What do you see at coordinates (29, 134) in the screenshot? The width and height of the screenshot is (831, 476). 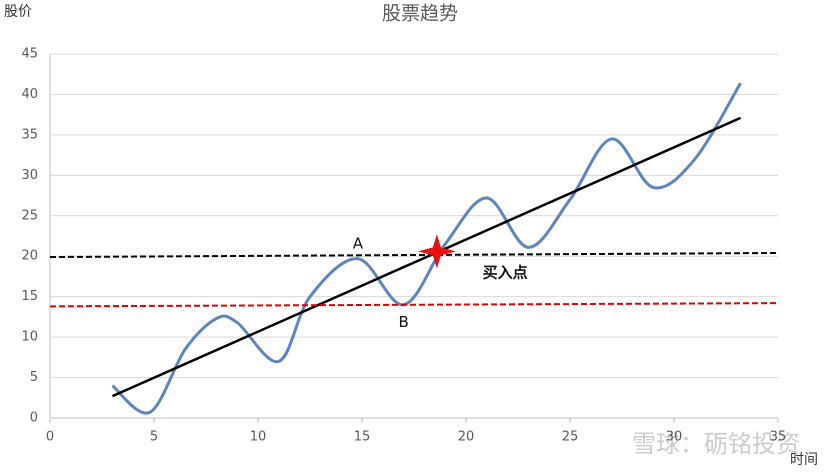 I see `y-tick-label: 35` at bounding box center [29, 134].